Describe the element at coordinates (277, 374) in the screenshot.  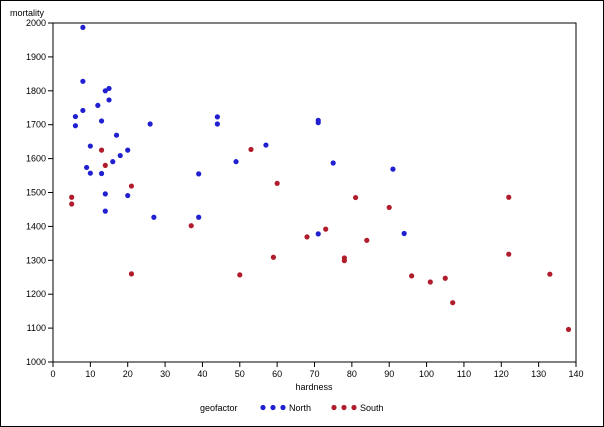
I see `x-tick-label: 60` at that location.